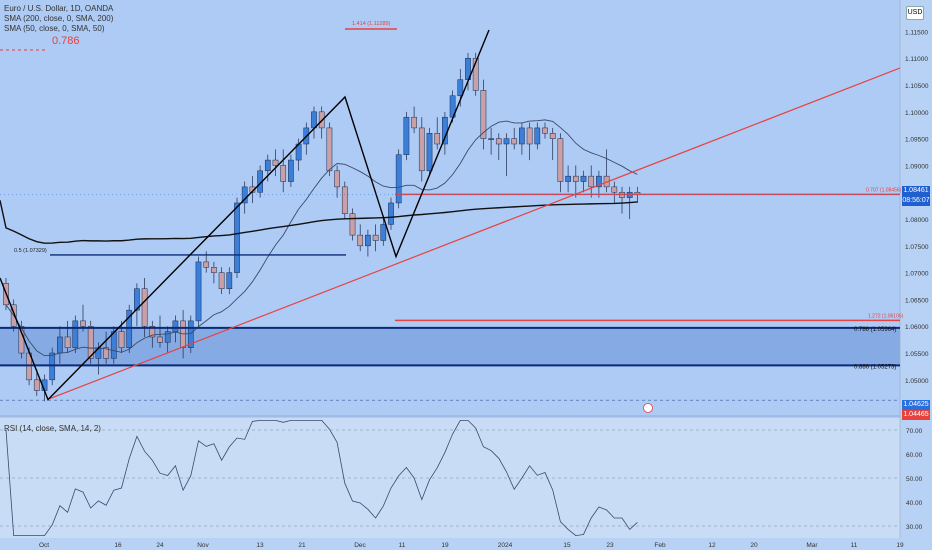  Describe the element at coordinates (916, 59) in the screenshot. I see `price-tick-label: 1.11000` at that location.